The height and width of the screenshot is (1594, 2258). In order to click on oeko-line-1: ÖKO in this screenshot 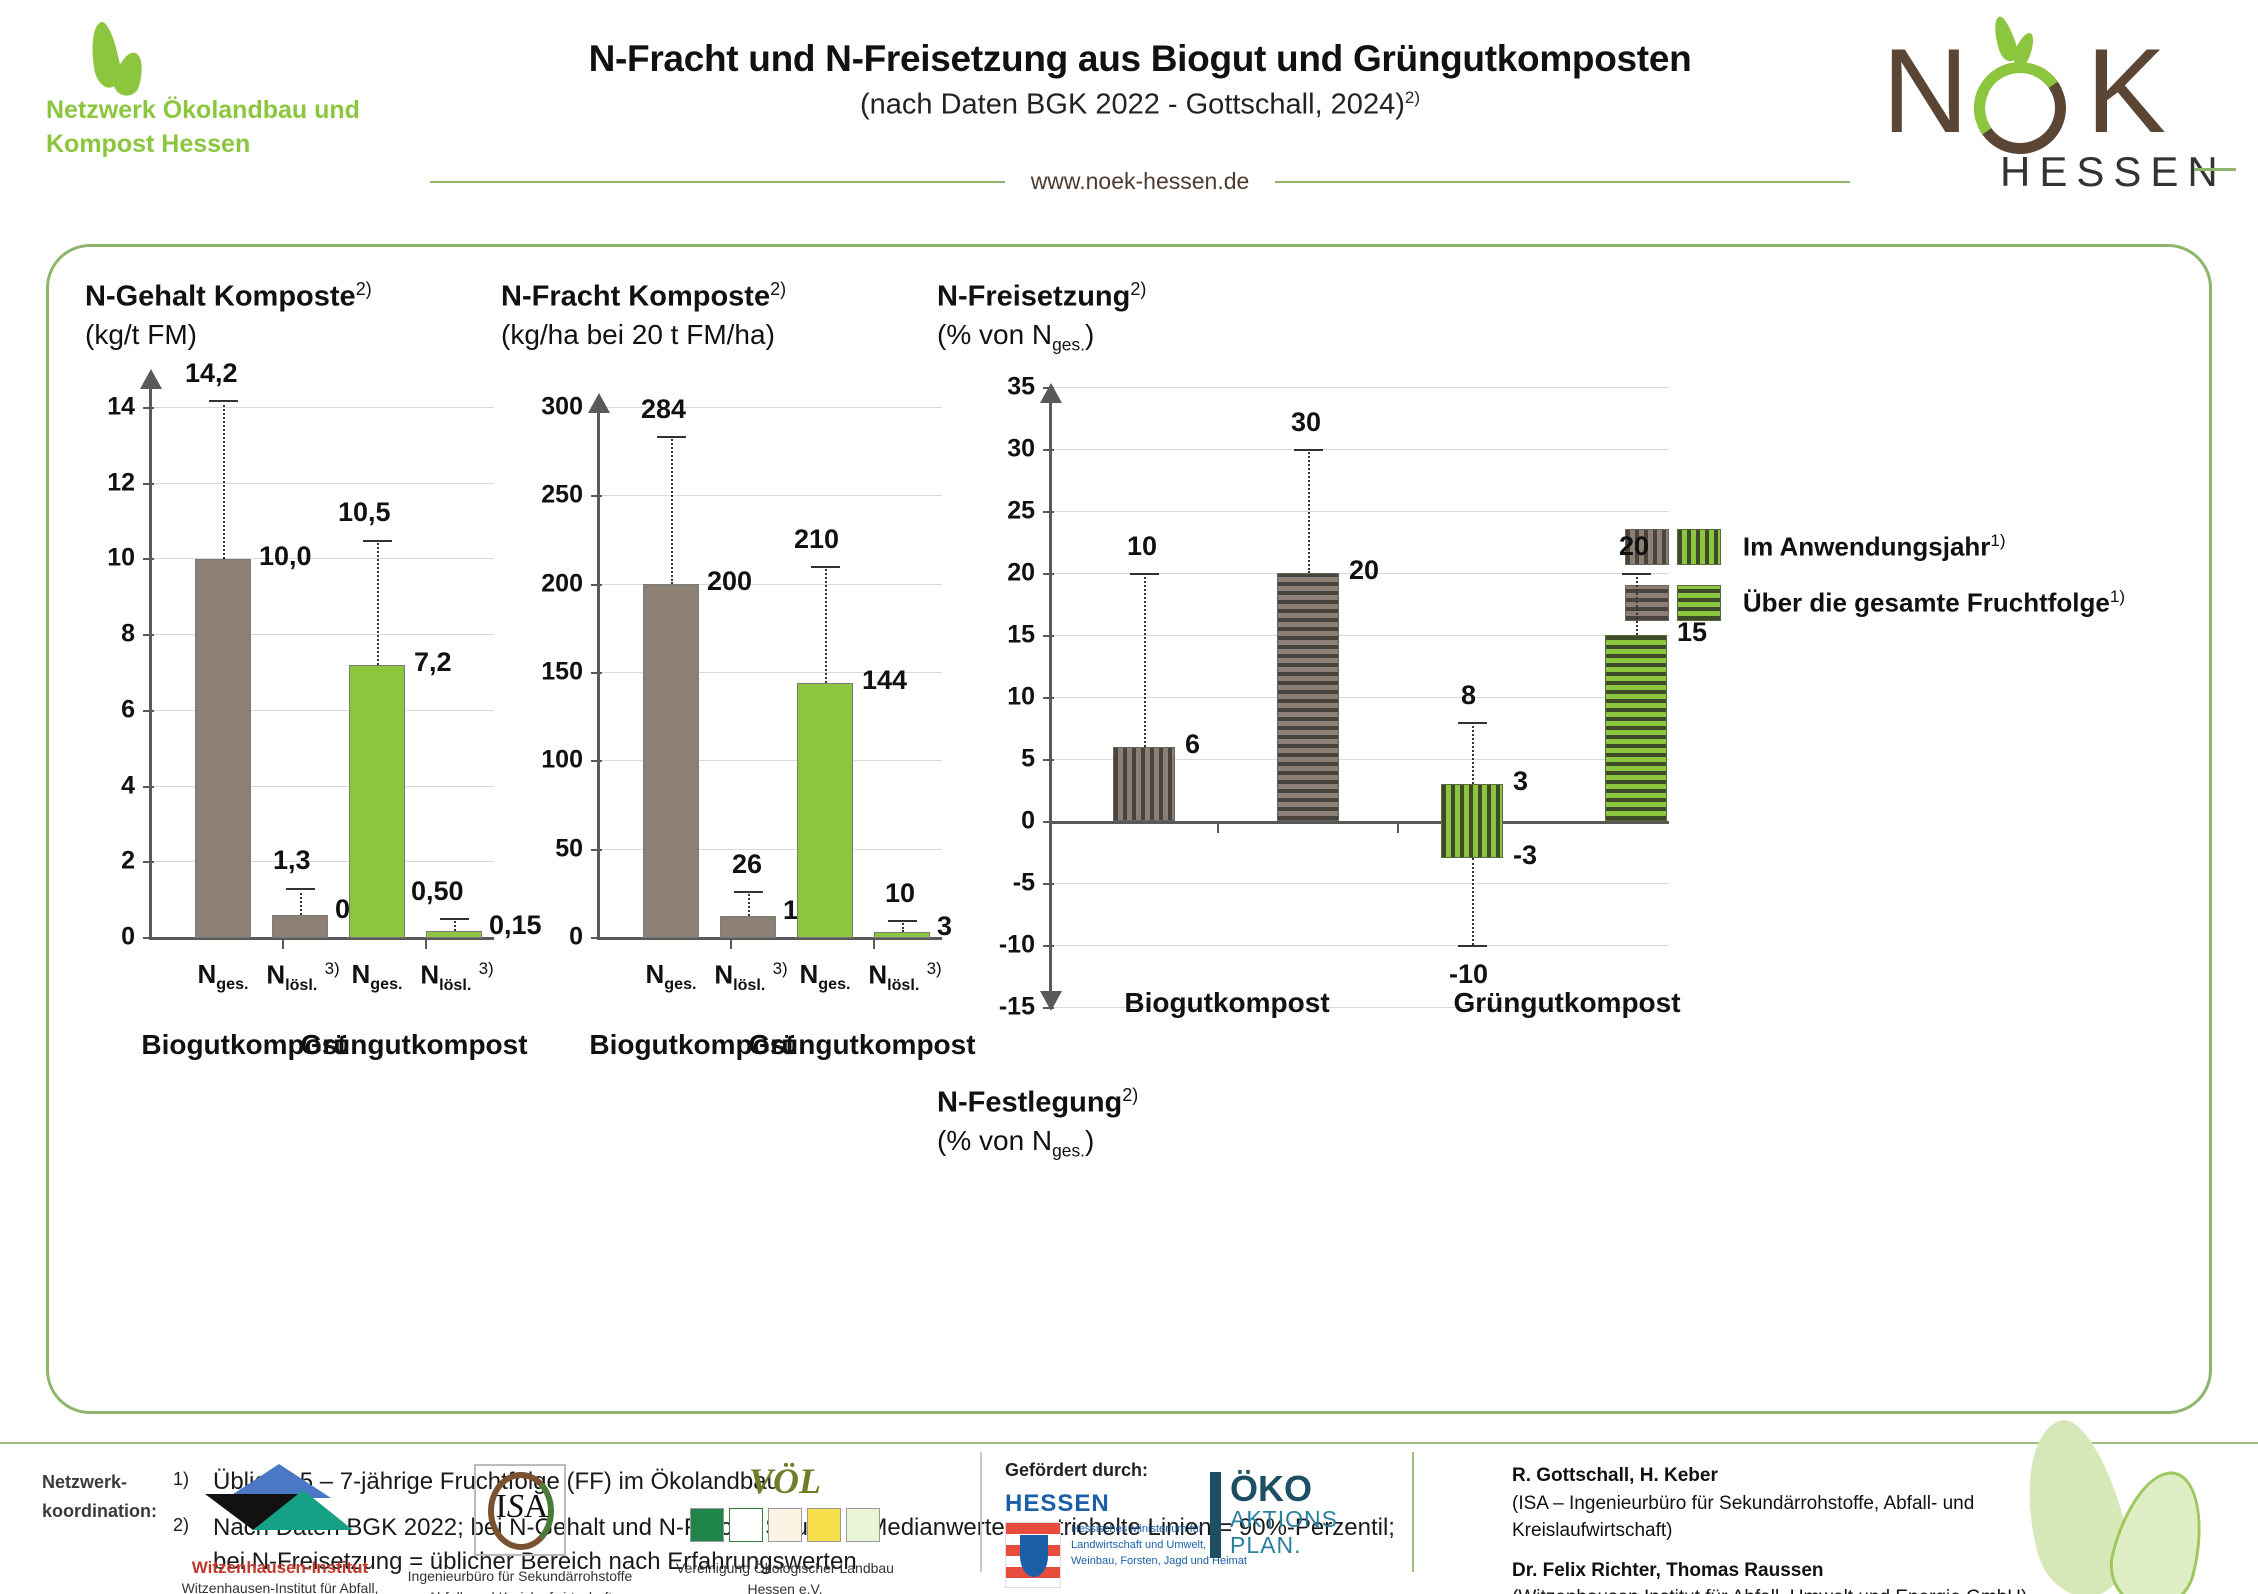, I will do `click(1271, 1488)`.